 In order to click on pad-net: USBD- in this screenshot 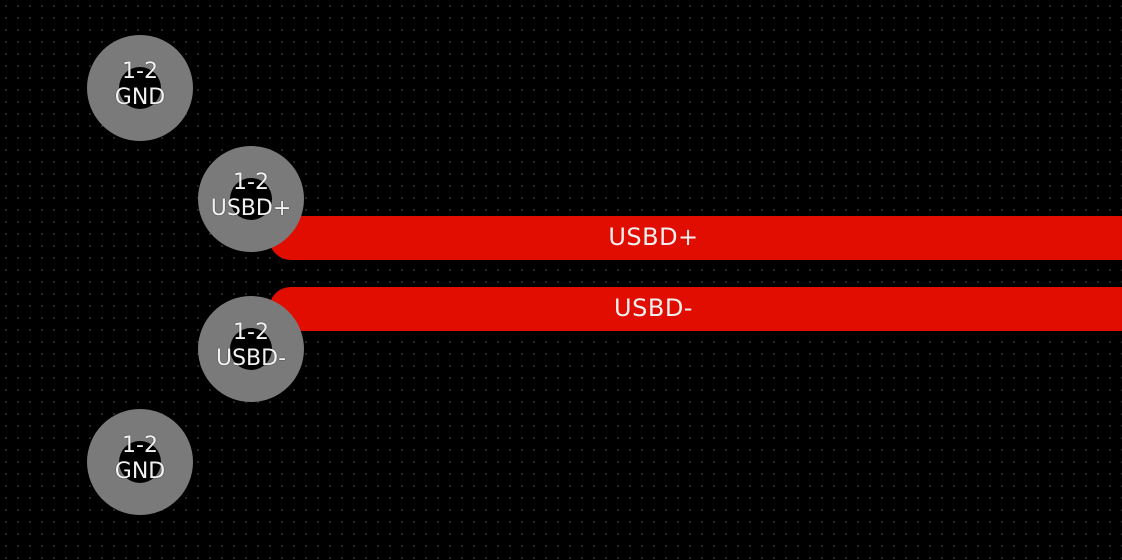, I will do `click(251, 358)`.